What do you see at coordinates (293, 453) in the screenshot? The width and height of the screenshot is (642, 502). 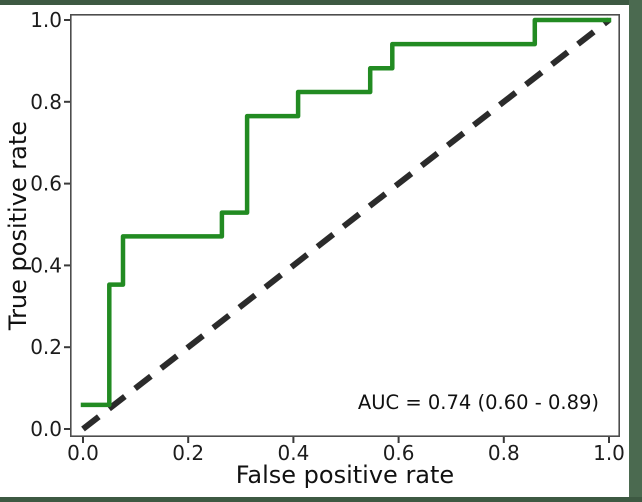 I see `x-tick-label: 0.4` at bounding box center [293, 453].